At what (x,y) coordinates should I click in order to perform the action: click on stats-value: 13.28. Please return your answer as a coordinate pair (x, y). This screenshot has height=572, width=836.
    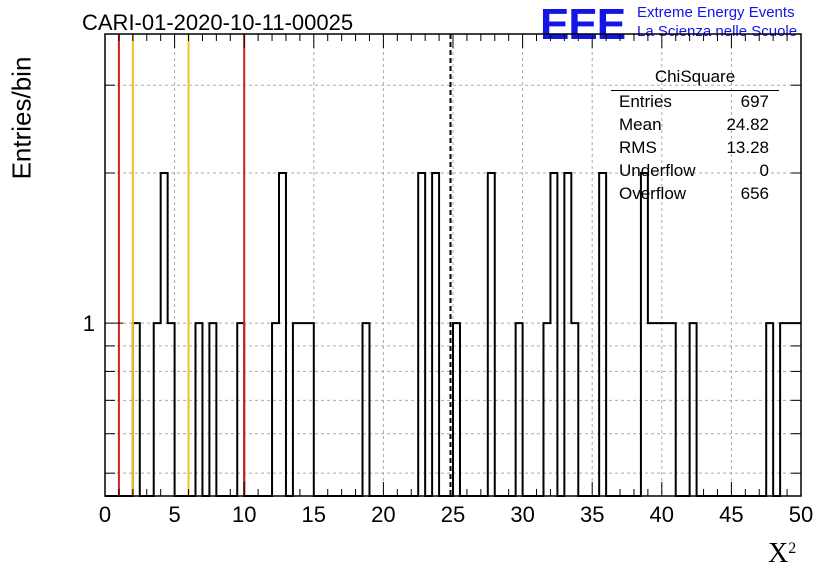
    Looking at the image, I should click on (747, 147).